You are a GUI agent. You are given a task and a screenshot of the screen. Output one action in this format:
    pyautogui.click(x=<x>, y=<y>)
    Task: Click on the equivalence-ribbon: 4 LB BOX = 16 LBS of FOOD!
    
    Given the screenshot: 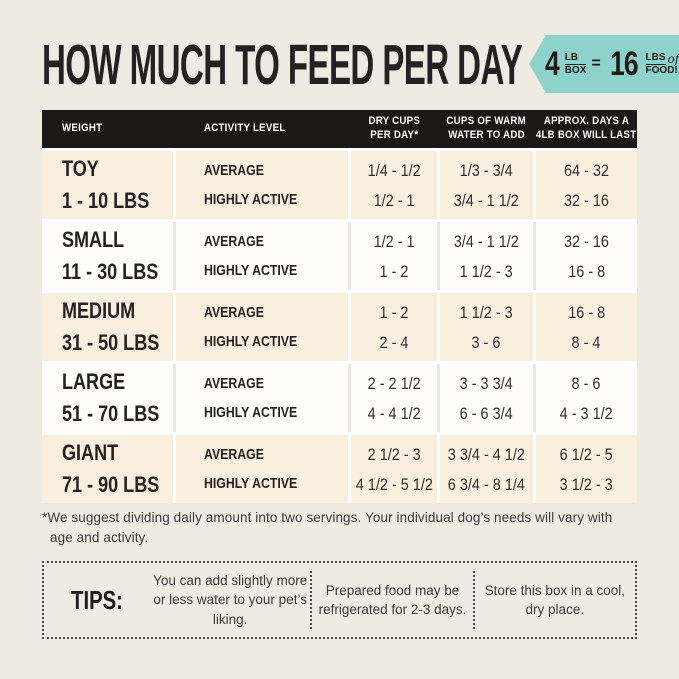 What is the action you would take?
    pyautogui.click(x=604, y=64)
    